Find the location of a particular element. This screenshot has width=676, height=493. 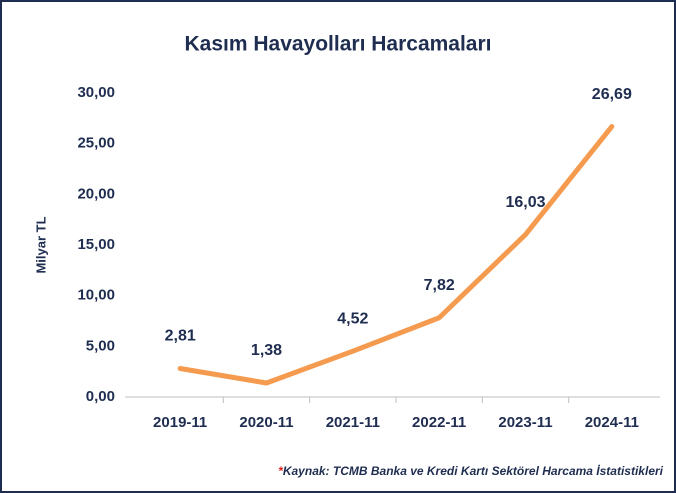

data-label: 1,38 is located at coordinates (266, 350).